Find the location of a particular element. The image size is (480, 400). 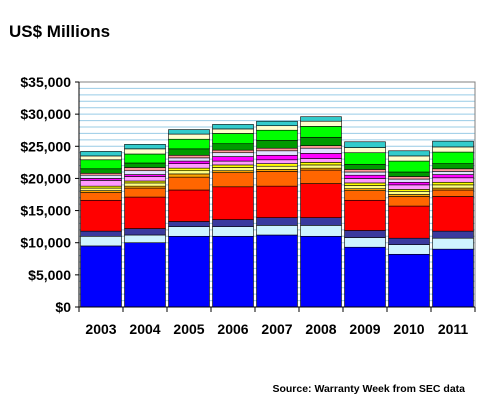

x-tick-label: 2011 is located at coordinates (453, 329).